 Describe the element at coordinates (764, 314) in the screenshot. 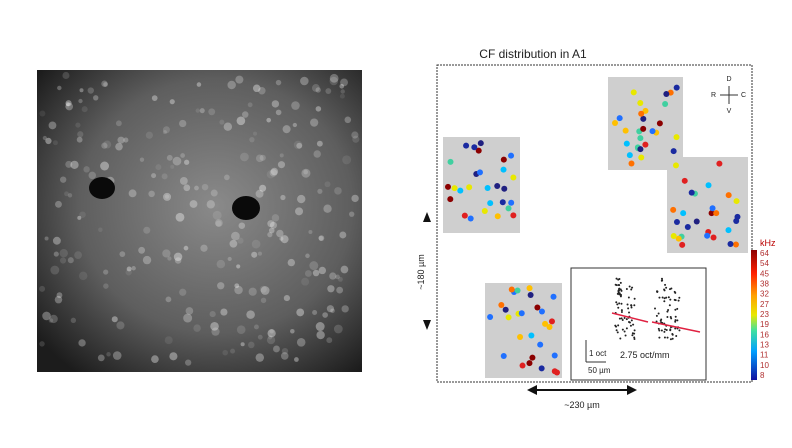

I see `colorbar-label: 23` at that location.